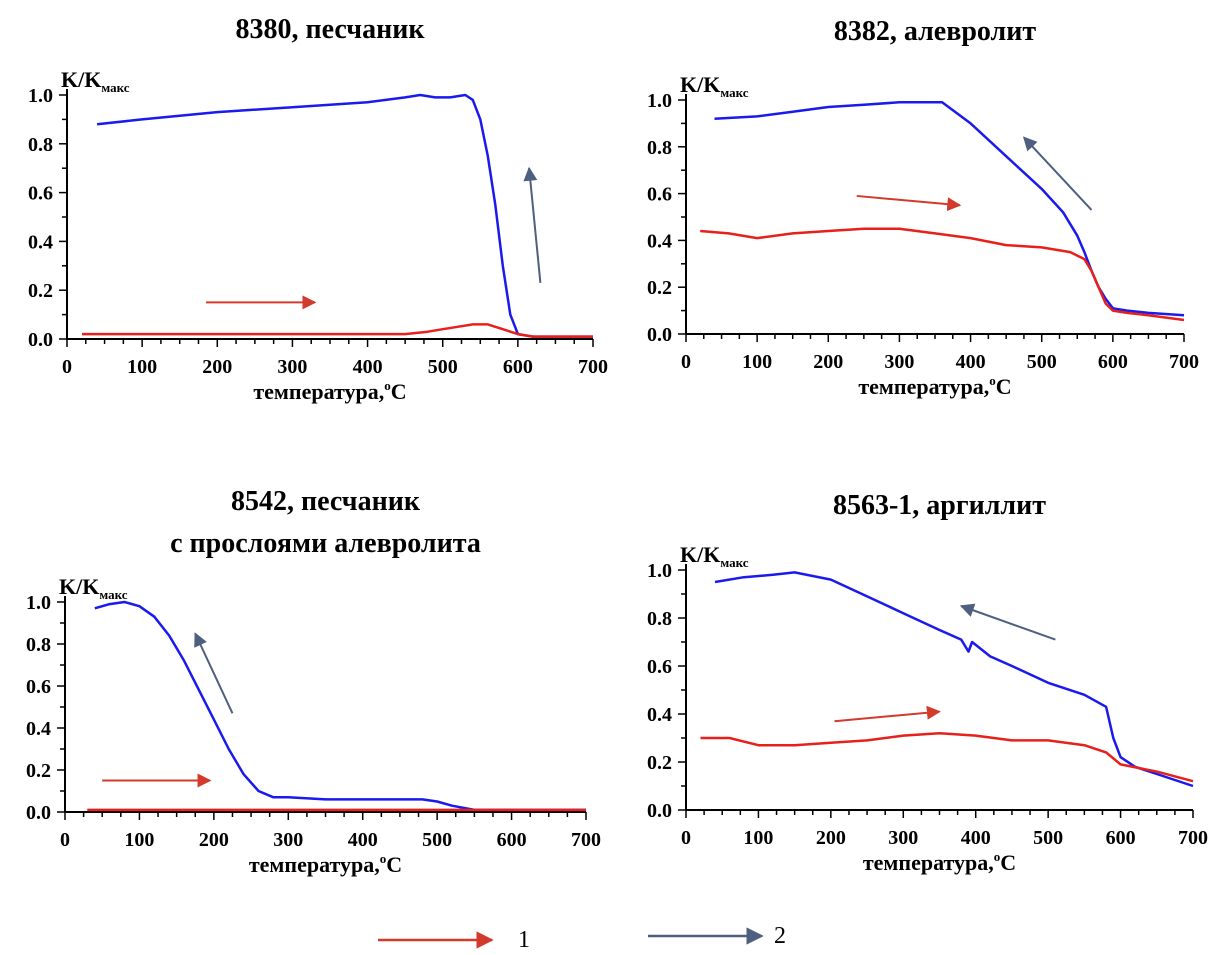 The width and height of the screenshot is (1221, 955). What do you see at coordinates (524, 940) in the screenshot?
I see `legend-label-1: 1` at bounding box center [524, 940].